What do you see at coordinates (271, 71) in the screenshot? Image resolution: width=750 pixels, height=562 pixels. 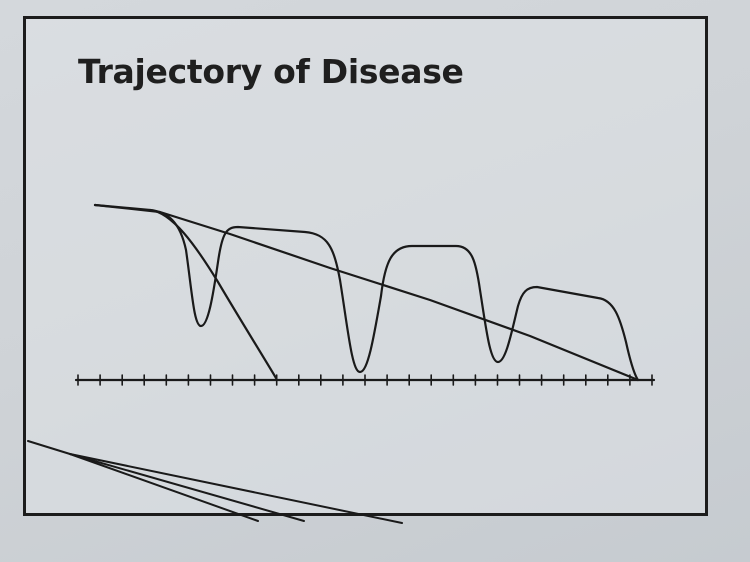 I see `slide-title: Trajectory of Disease` at bounding box center [271, 71].